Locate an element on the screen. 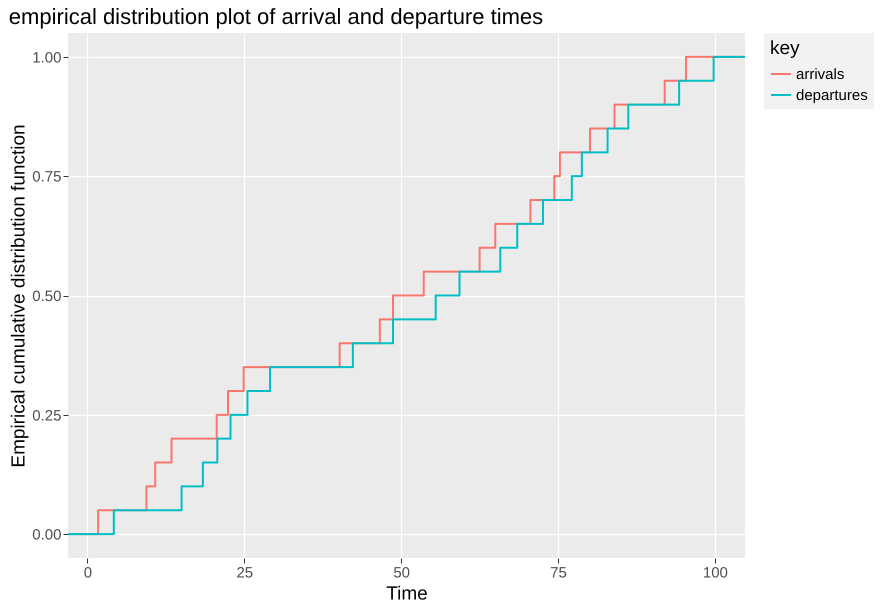  legend-label: arrivals is located at coordinates (820, 74).